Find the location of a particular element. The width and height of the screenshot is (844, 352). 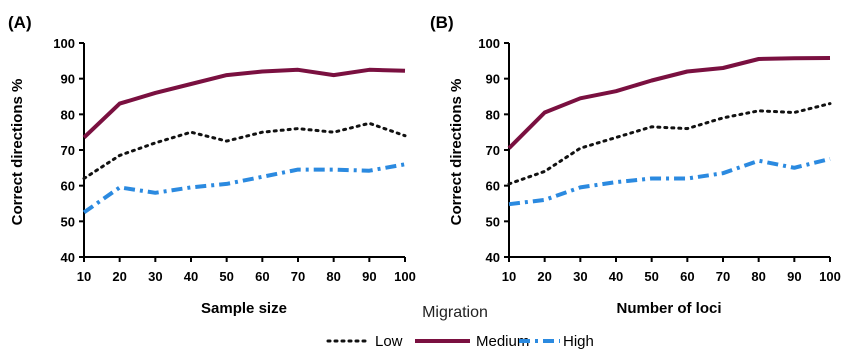

panel-b-y-tick-label: 70 is located at coordinates (493, 150).